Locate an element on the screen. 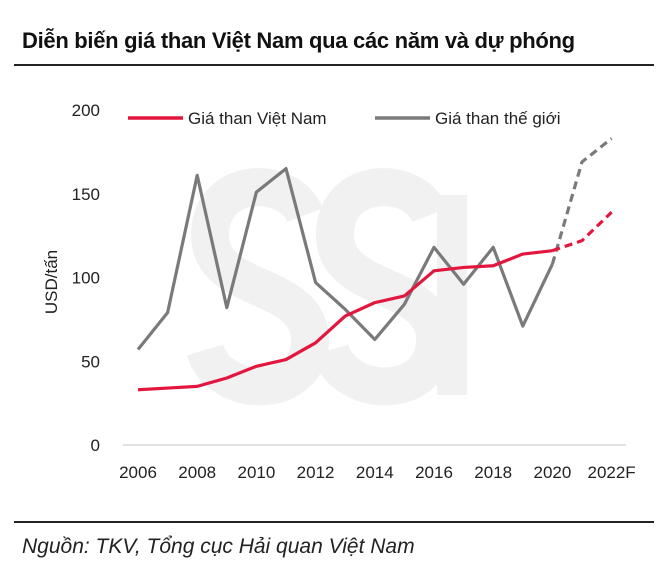 This screenshot has height=583, width=660. x-tick-label: 2022F is located at coordinates (611, 472).